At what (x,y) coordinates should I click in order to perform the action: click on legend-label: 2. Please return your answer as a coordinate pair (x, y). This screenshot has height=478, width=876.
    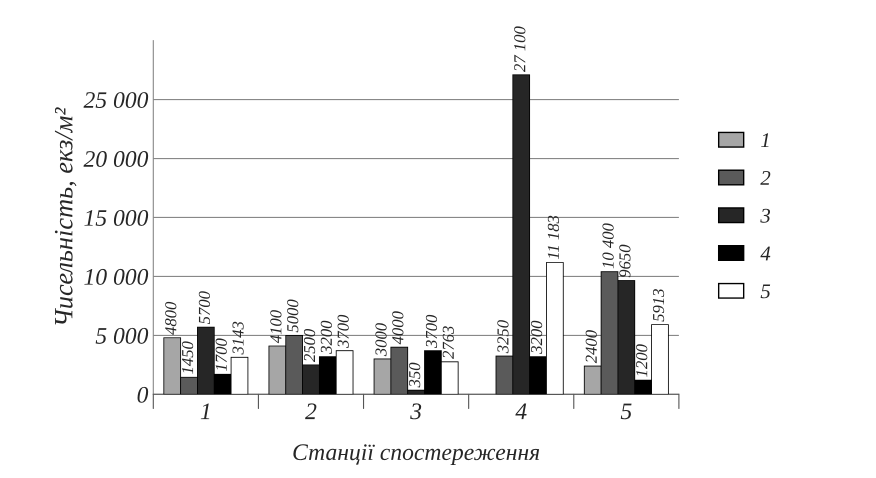
    Looking at the image, I should click on (765, 177).